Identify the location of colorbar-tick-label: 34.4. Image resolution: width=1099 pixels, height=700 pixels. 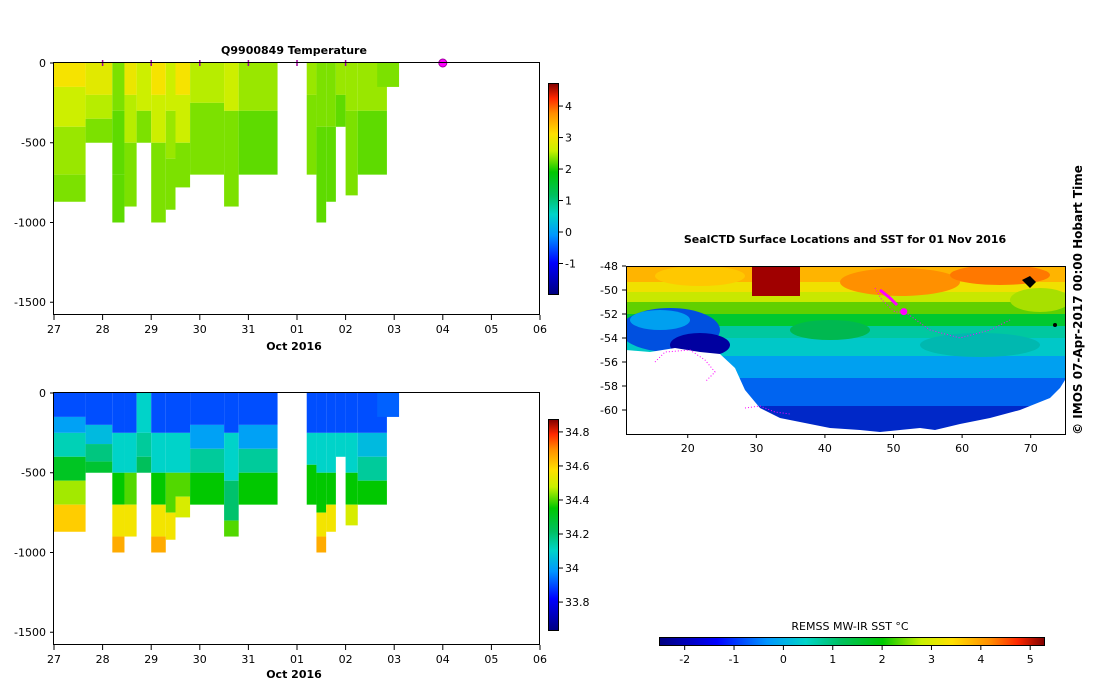
(577, 500).